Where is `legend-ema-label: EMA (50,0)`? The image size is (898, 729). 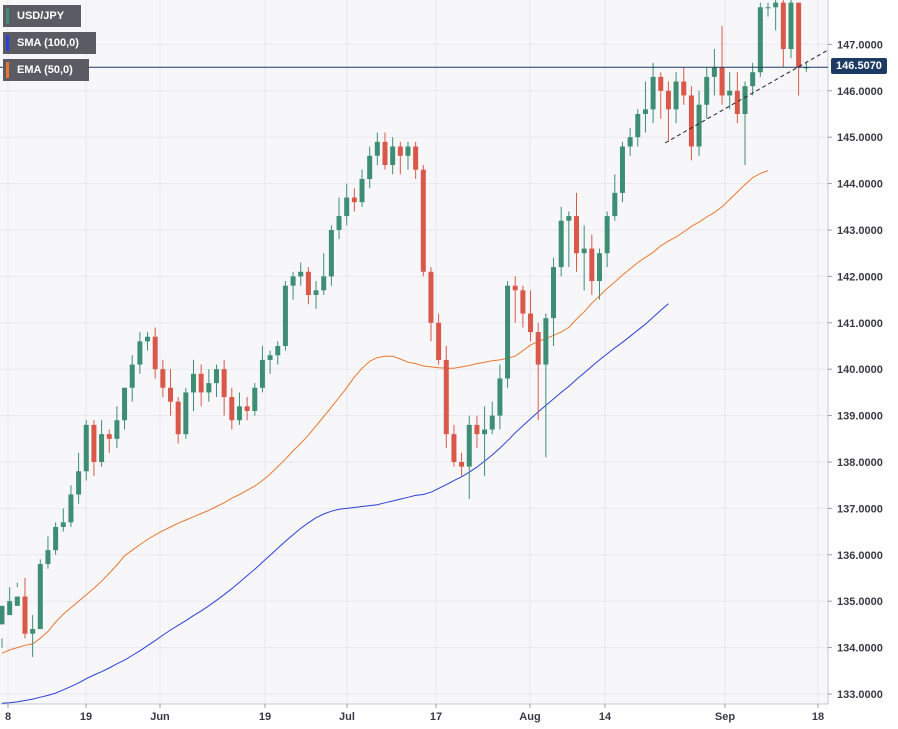 legend-ema-label: EMA (50,0) is located at coordinates (45, 70).